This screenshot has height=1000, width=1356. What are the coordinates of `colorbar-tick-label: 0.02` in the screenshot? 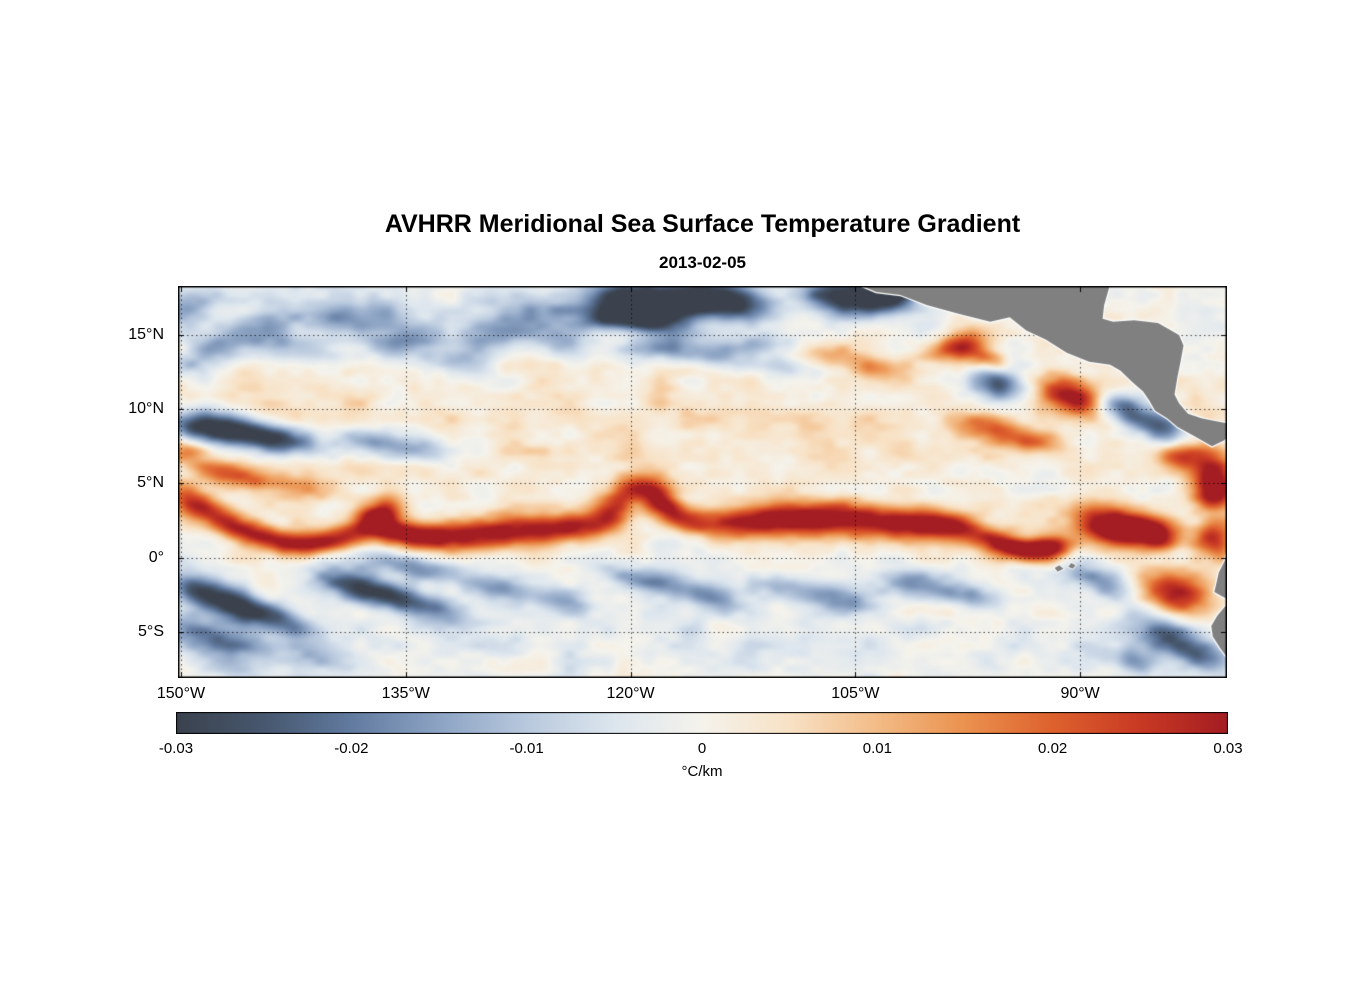 It's located at (1053, 748).